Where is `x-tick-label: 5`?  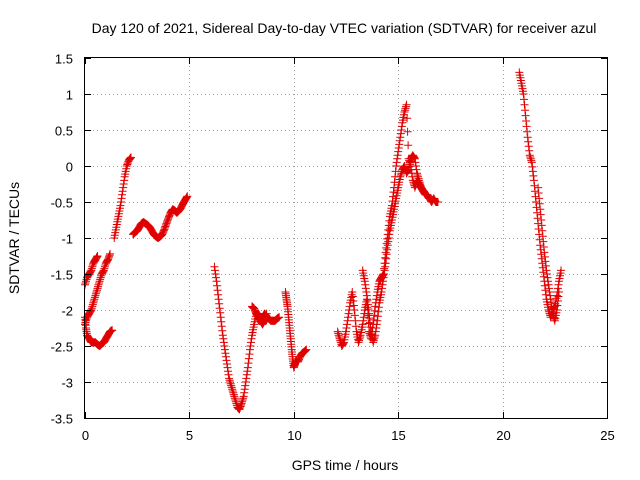 x-tick-label: 5 is located at coordinates (189, 435).